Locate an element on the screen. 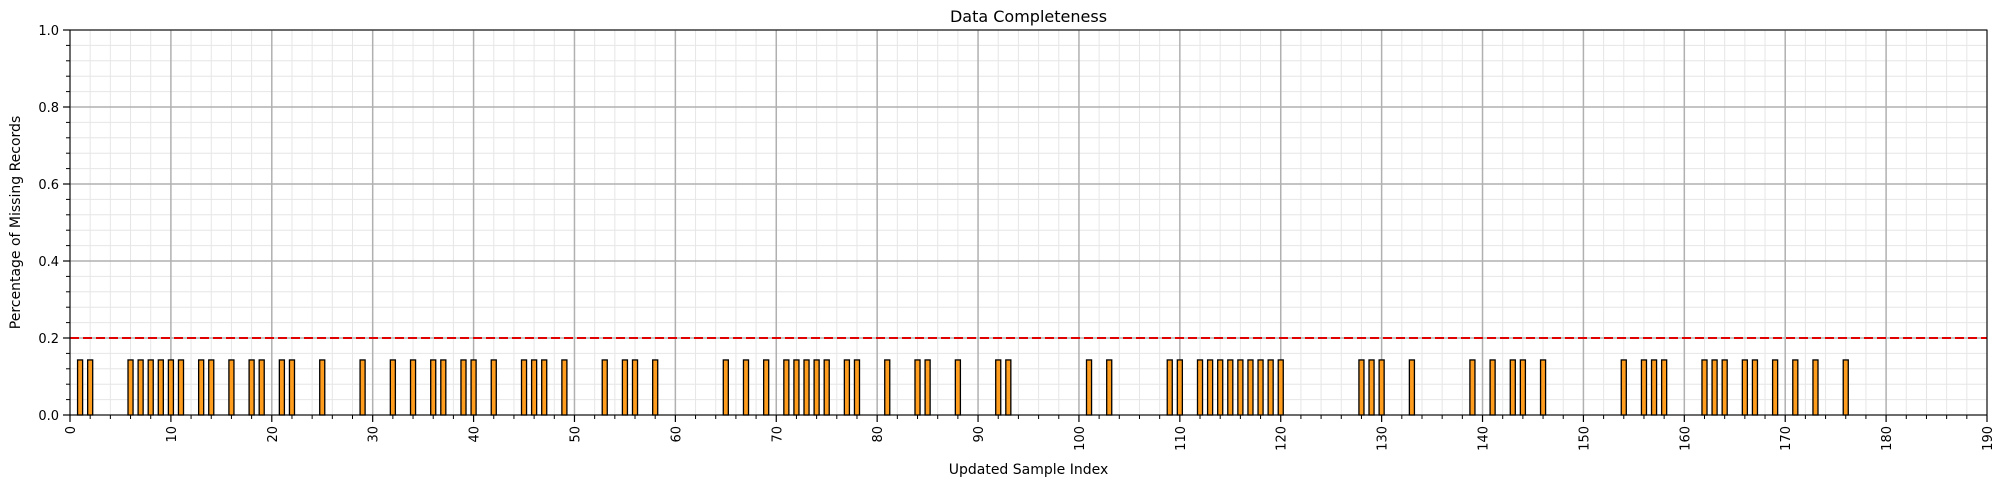  x-tick-label: 150 is located at coordinates (1584, 438).